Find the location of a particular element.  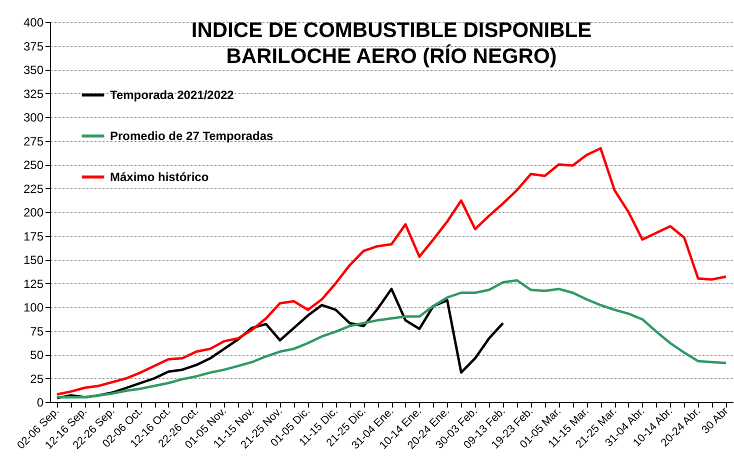

y-tick-label: 100 is located at coordinates (33, 307).